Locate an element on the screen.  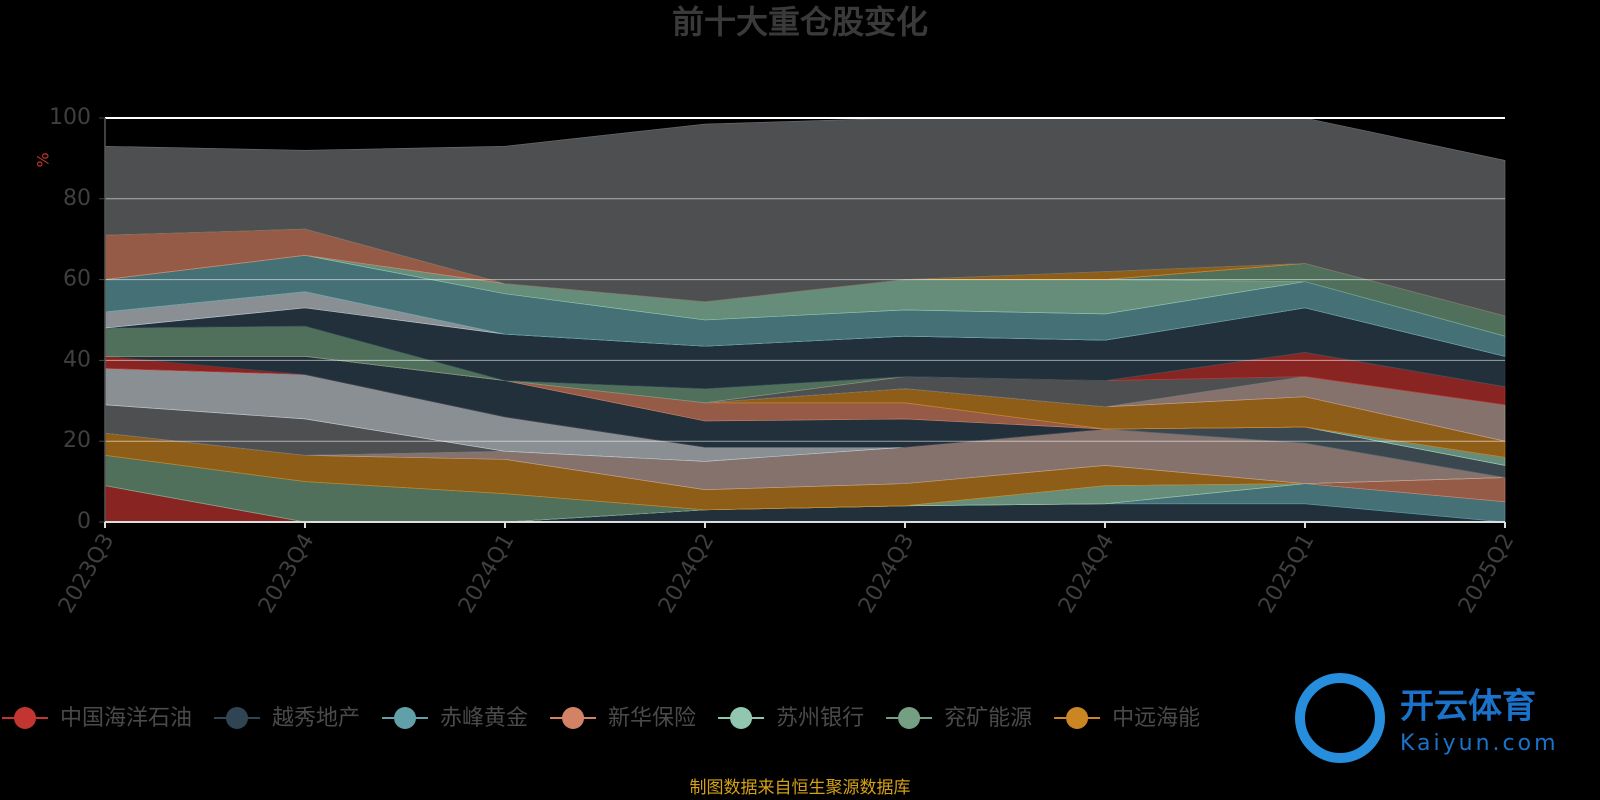
y-tick-label: 20 is located at coordinates (77, 440).